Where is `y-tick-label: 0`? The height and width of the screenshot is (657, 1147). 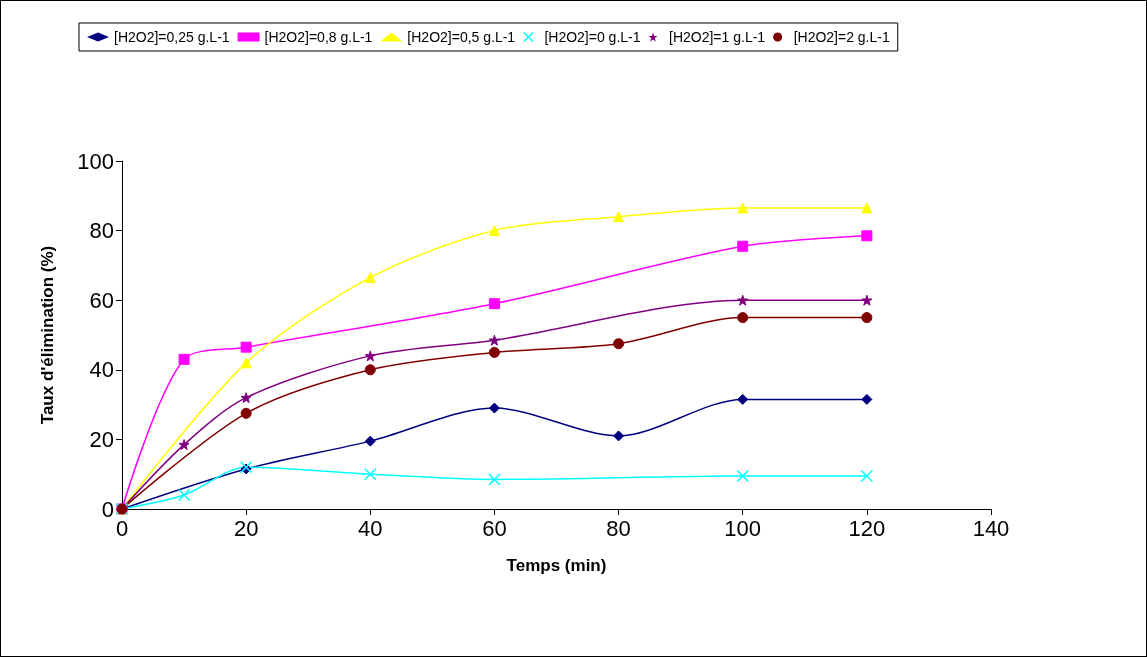
y-tick-label: 0 is located at coordinates (107, 509).